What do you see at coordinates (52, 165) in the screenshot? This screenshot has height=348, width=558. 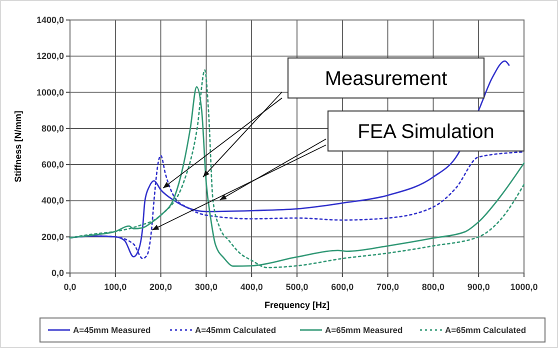 I see `y-tick-label: 600,0` at bounding box center [52, 165].